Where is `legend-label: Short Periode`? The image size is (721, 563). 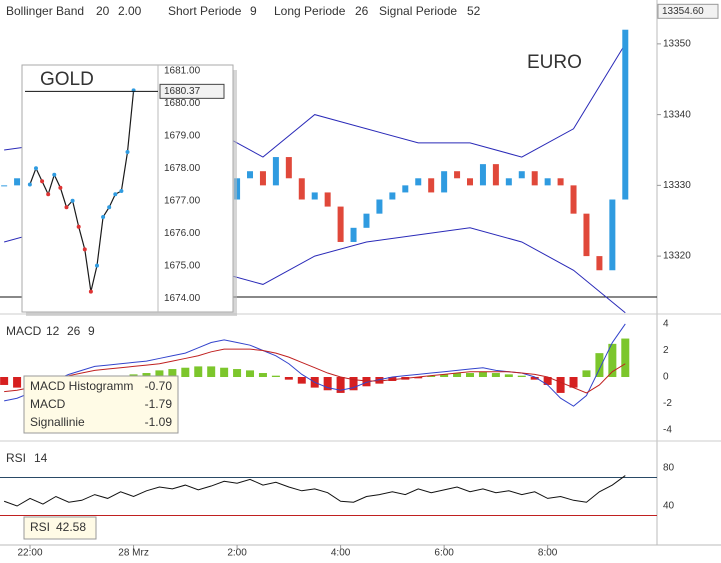 legend-label: Short Periode is located at coordinates (205, 11).